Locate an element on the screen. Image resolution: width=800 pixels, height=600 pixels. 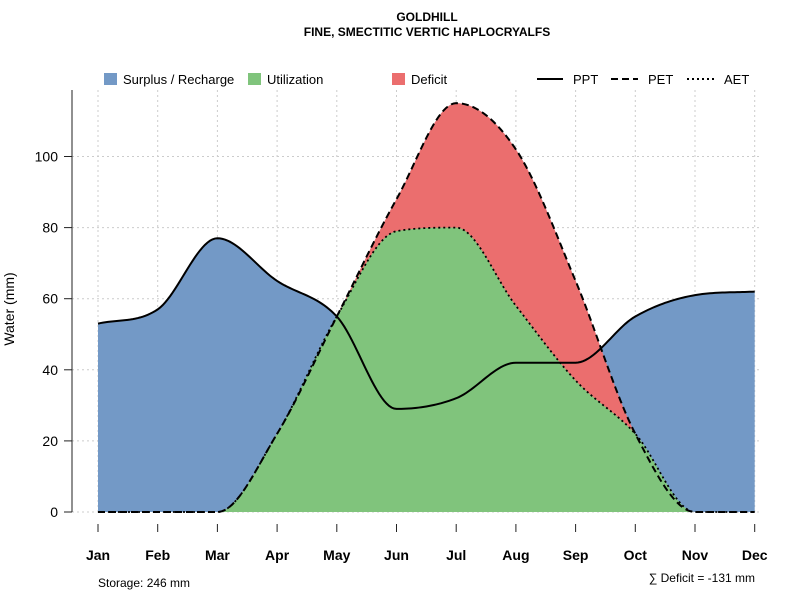
chart-title: GOLDHILL is located at coordinates (426, 17).